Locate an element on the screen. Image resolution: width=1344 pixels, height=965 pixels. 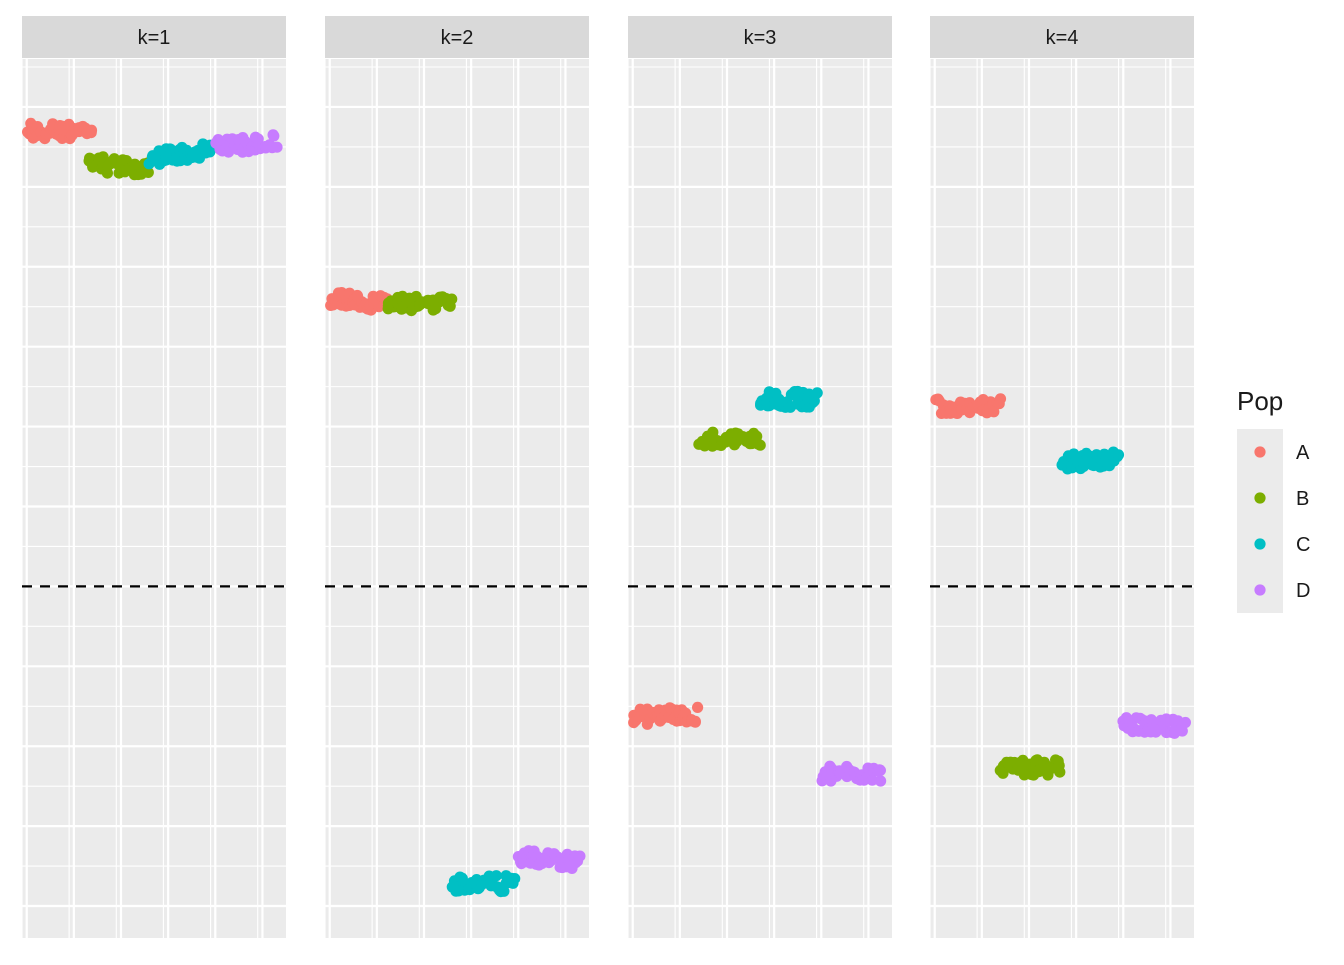
legend: Pop A B C D is located at coordinates (1273, 499).